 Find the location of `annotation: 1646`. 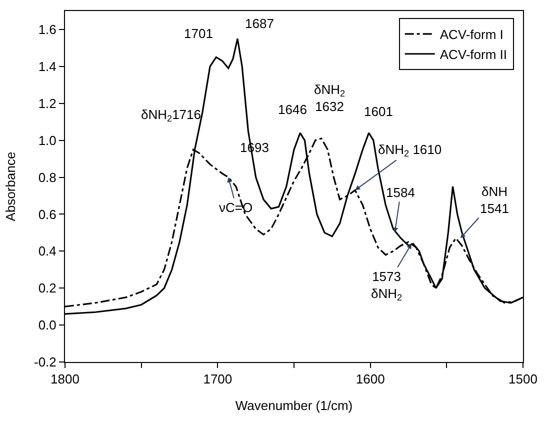

annotation: 1646 is located at coordinates (292, 109).